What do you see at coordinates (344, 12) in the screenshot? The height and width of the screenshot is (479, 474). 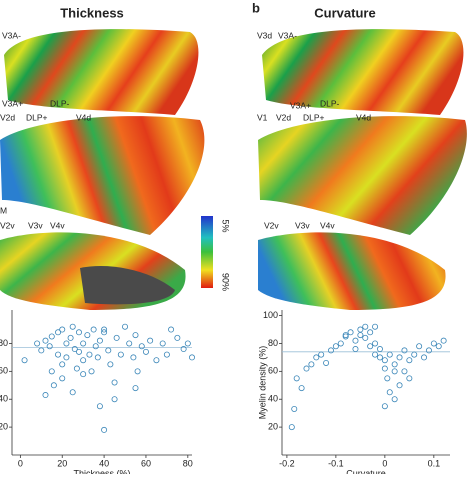 I see `panel-title: Curvature` at bounding box center [344, 12].